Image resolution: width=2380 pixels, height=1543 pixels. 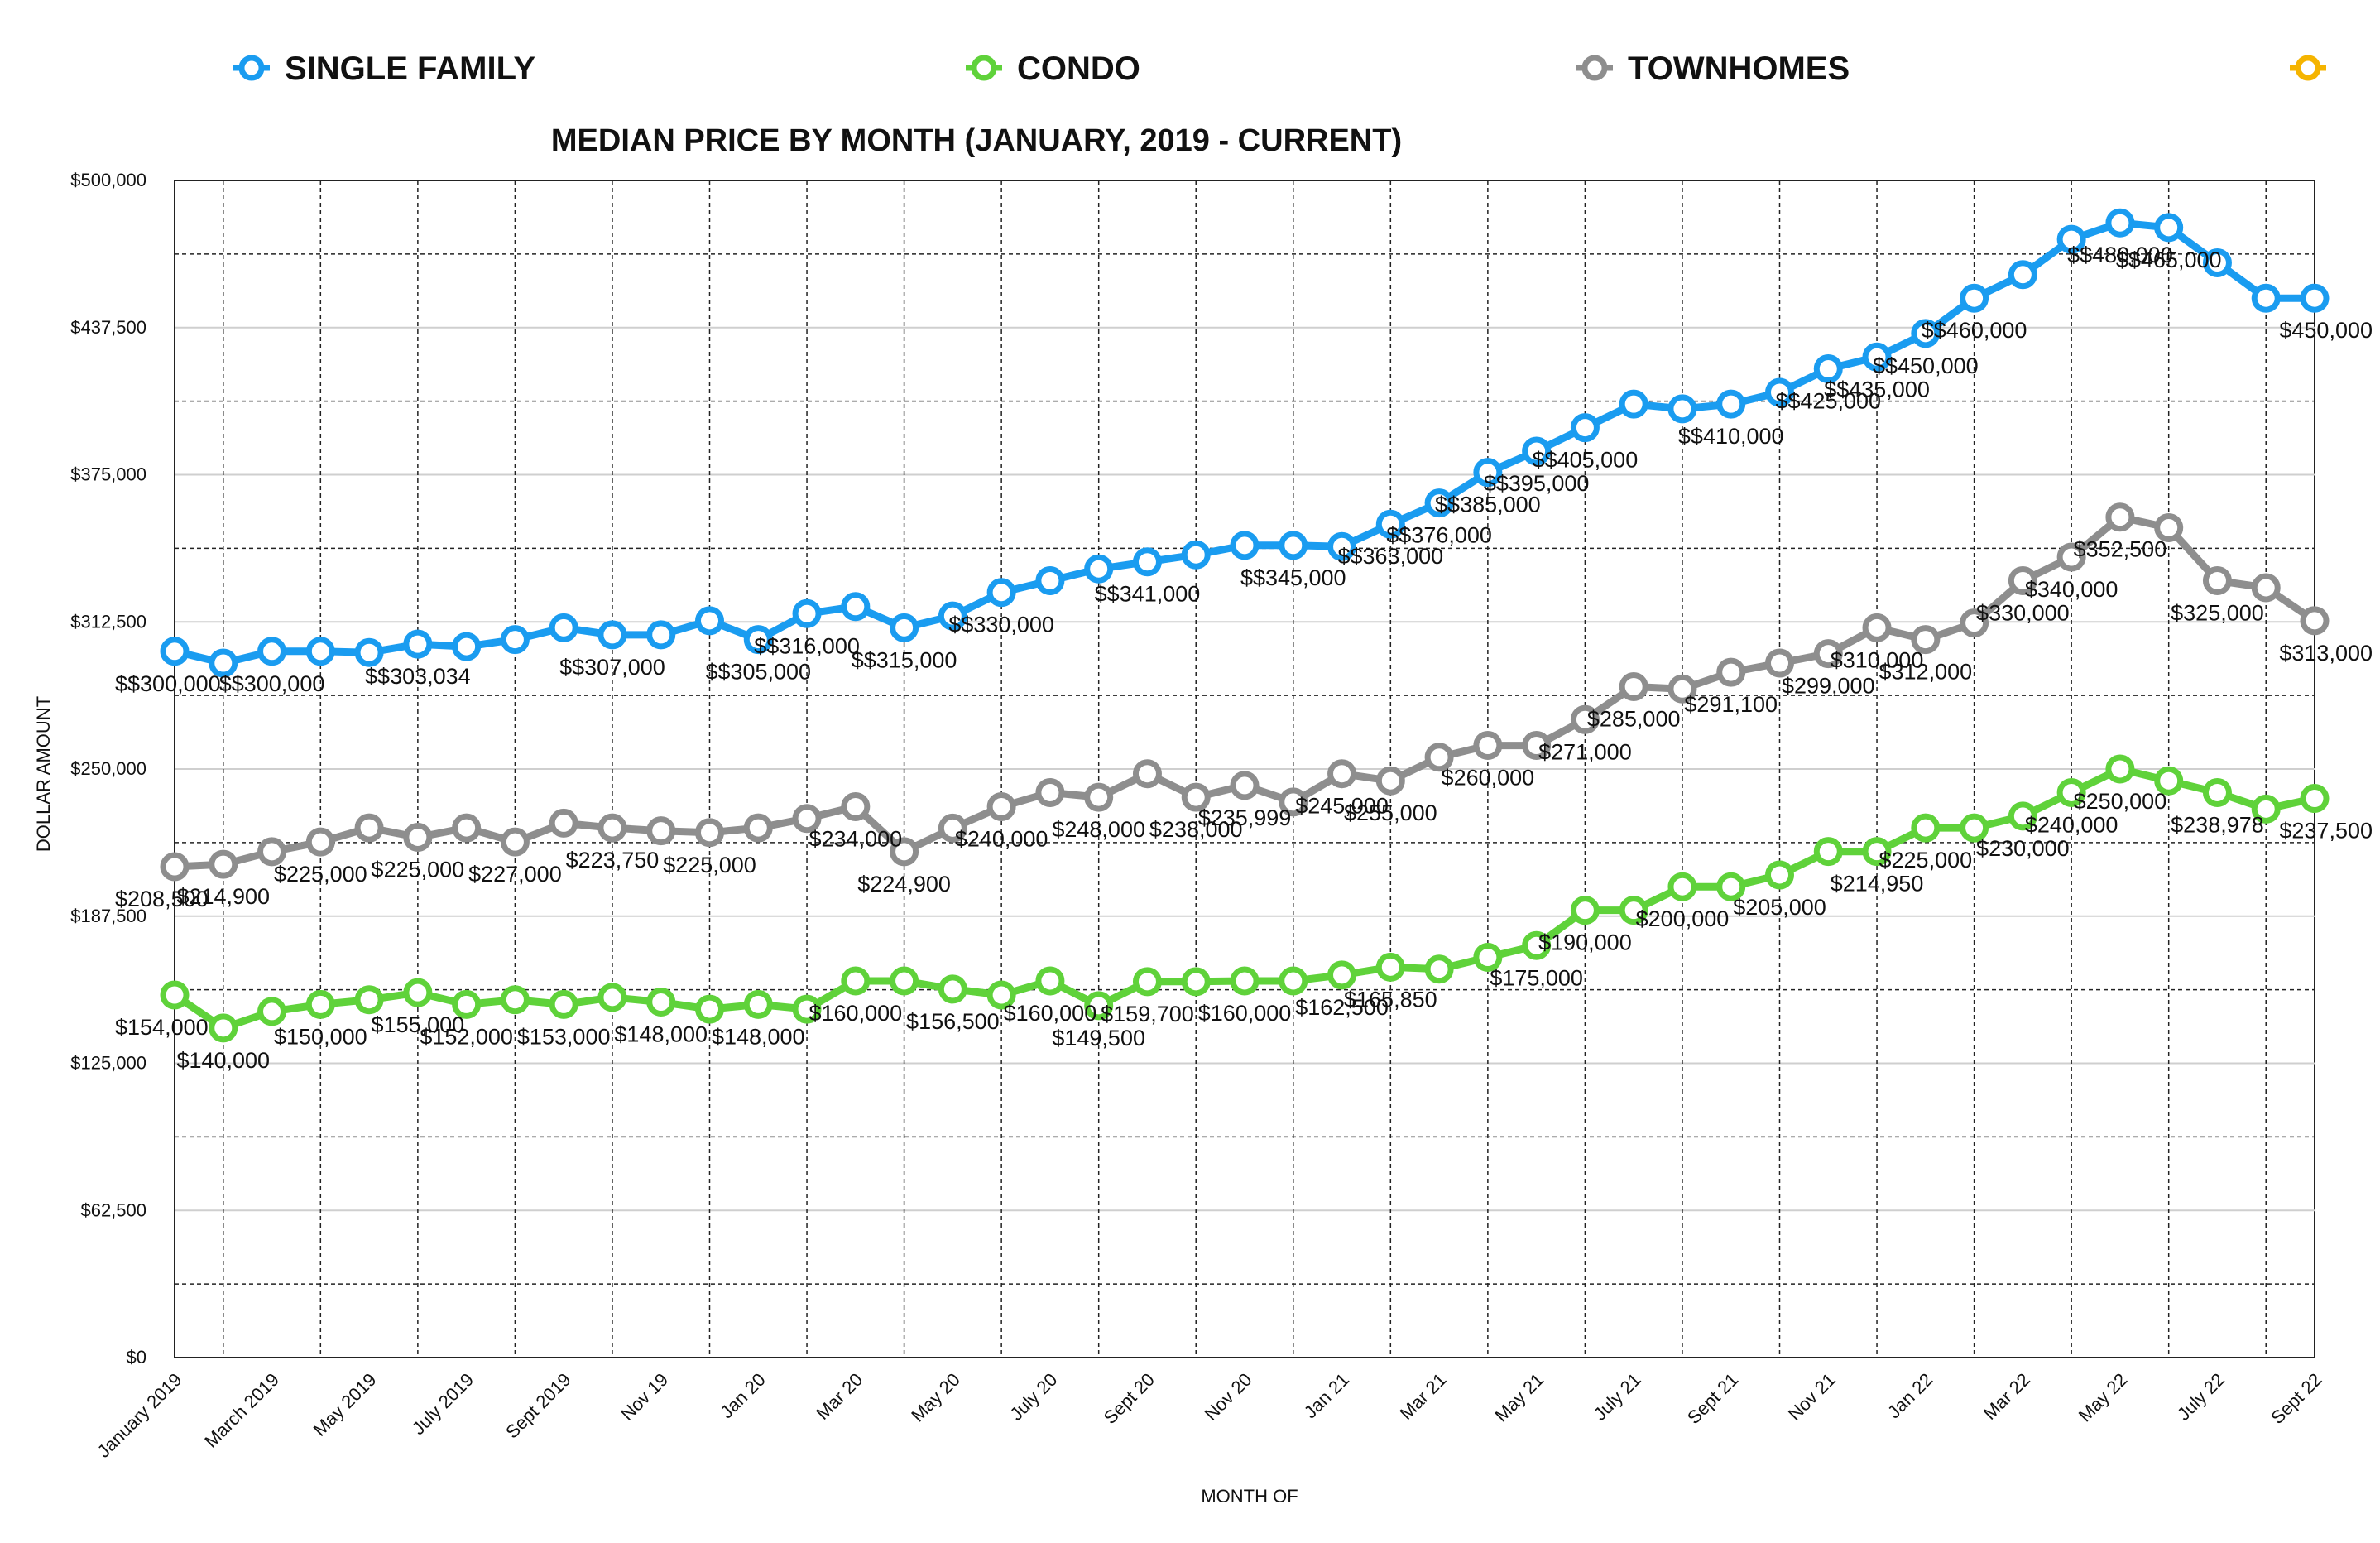 What do you see at coordinates (612, 668) in the screenshot?
I see `data-label: $$307,000` at bounding box center [612, 668].